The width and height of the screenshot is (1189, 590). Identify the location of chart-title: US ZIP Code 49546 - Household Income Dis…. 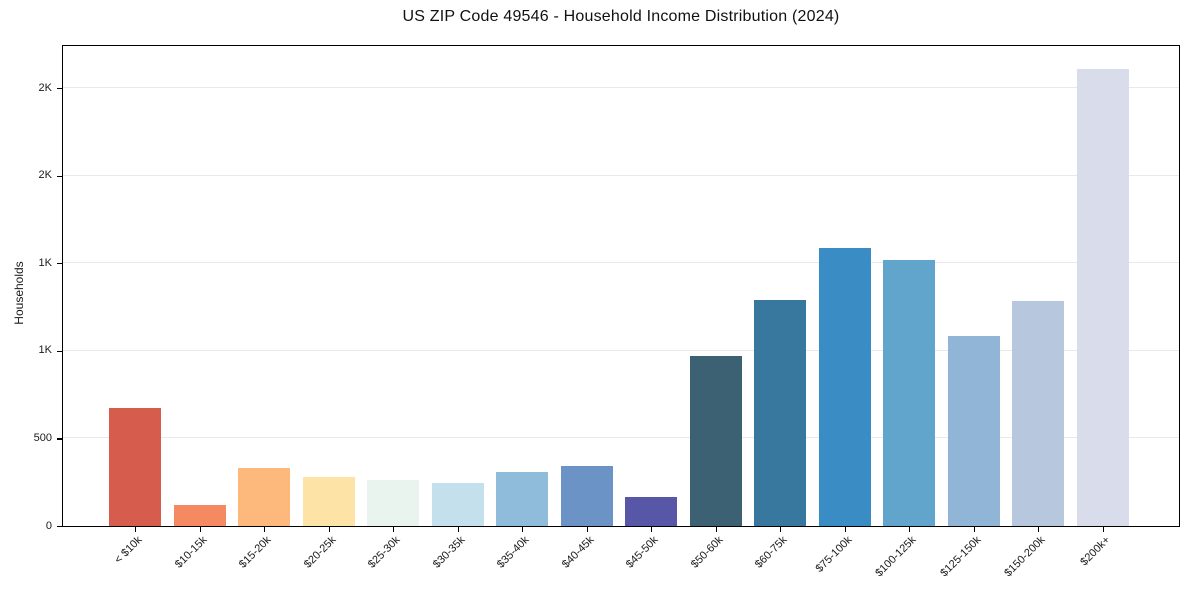
(621, 16).